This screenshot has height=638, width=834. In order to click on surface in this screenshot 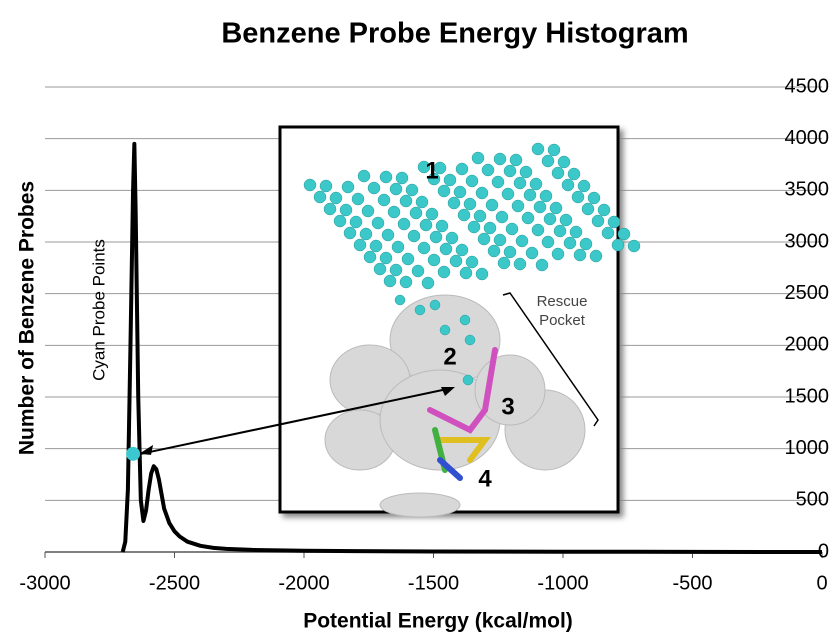, I will do `click(455, 406)`.